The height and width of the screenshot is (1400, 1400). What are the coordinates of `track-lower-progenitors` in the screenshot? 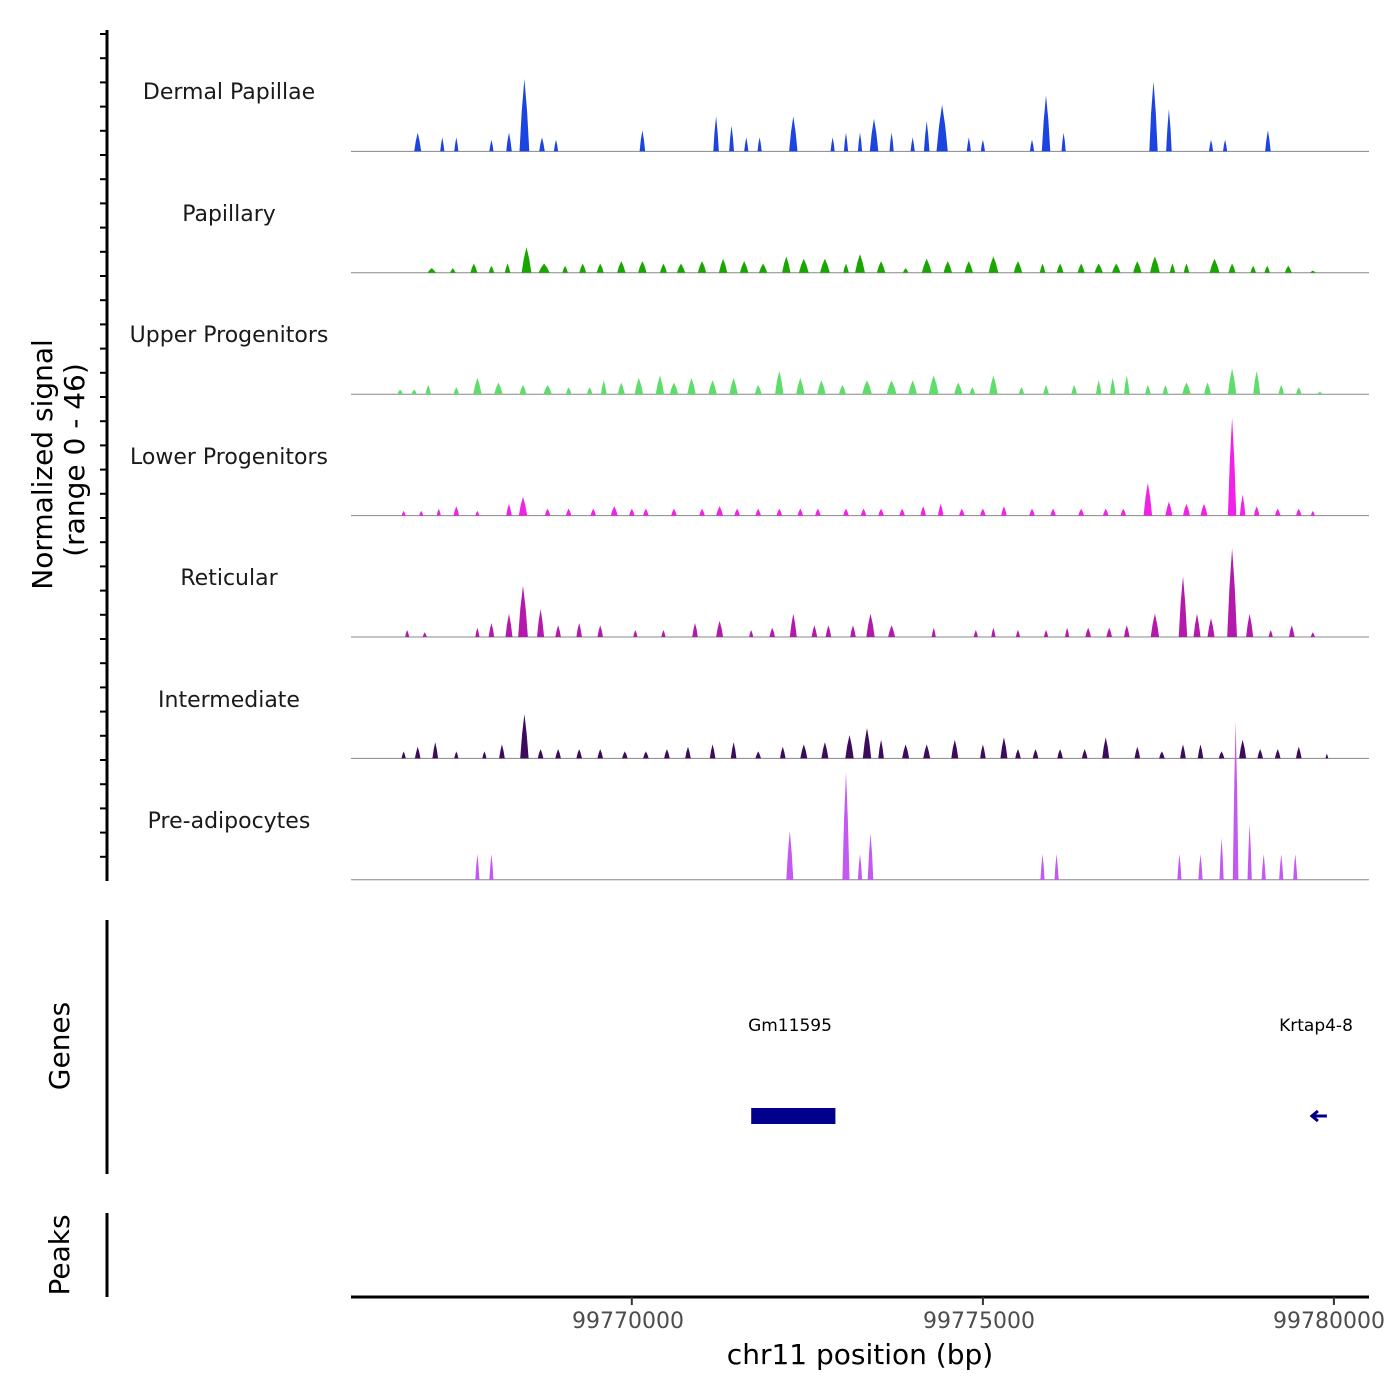 It's located at (860, 467).